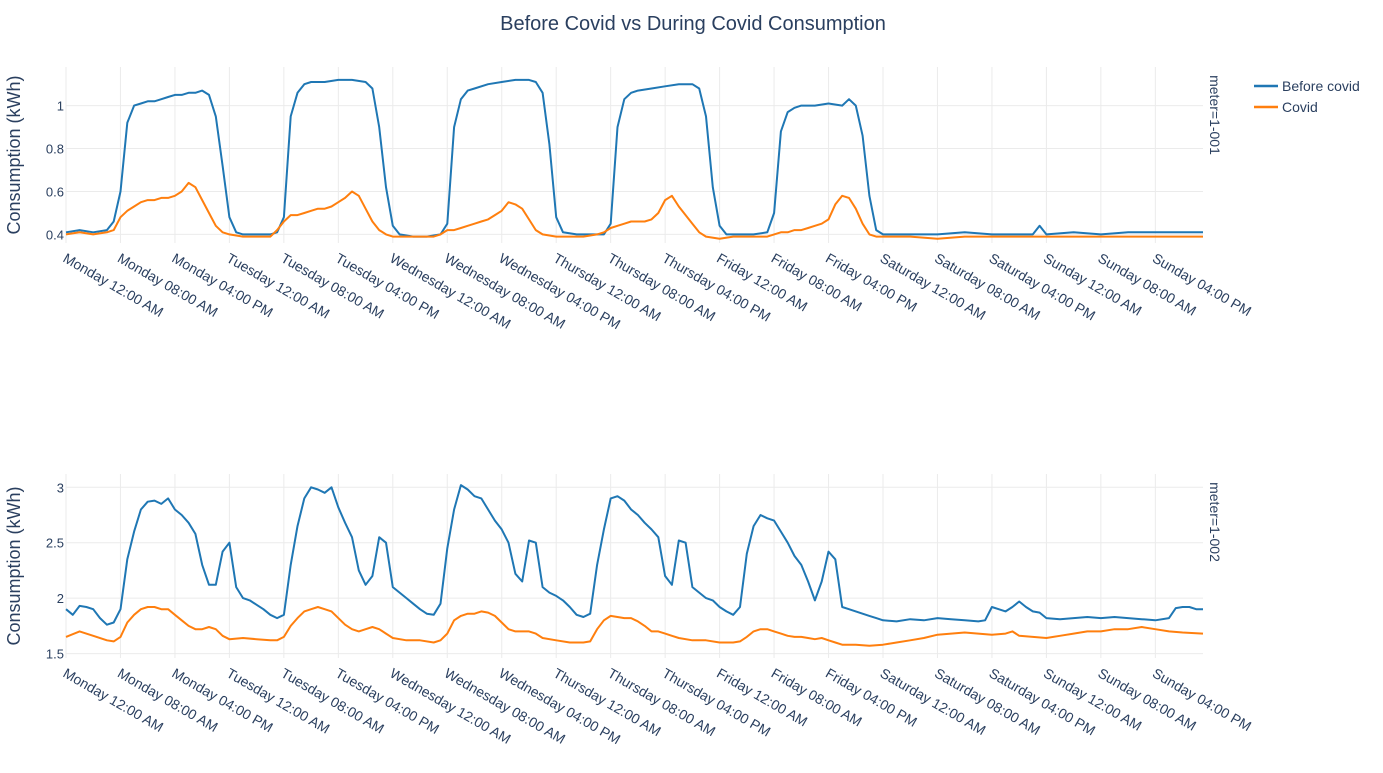 Image resolution: width=1383 pixels, height=773 pixels. What do you see at coordinates (55, 543) in the screenshot?
I see `y-tick-label: 2.5` at bounding box center [55, 543].